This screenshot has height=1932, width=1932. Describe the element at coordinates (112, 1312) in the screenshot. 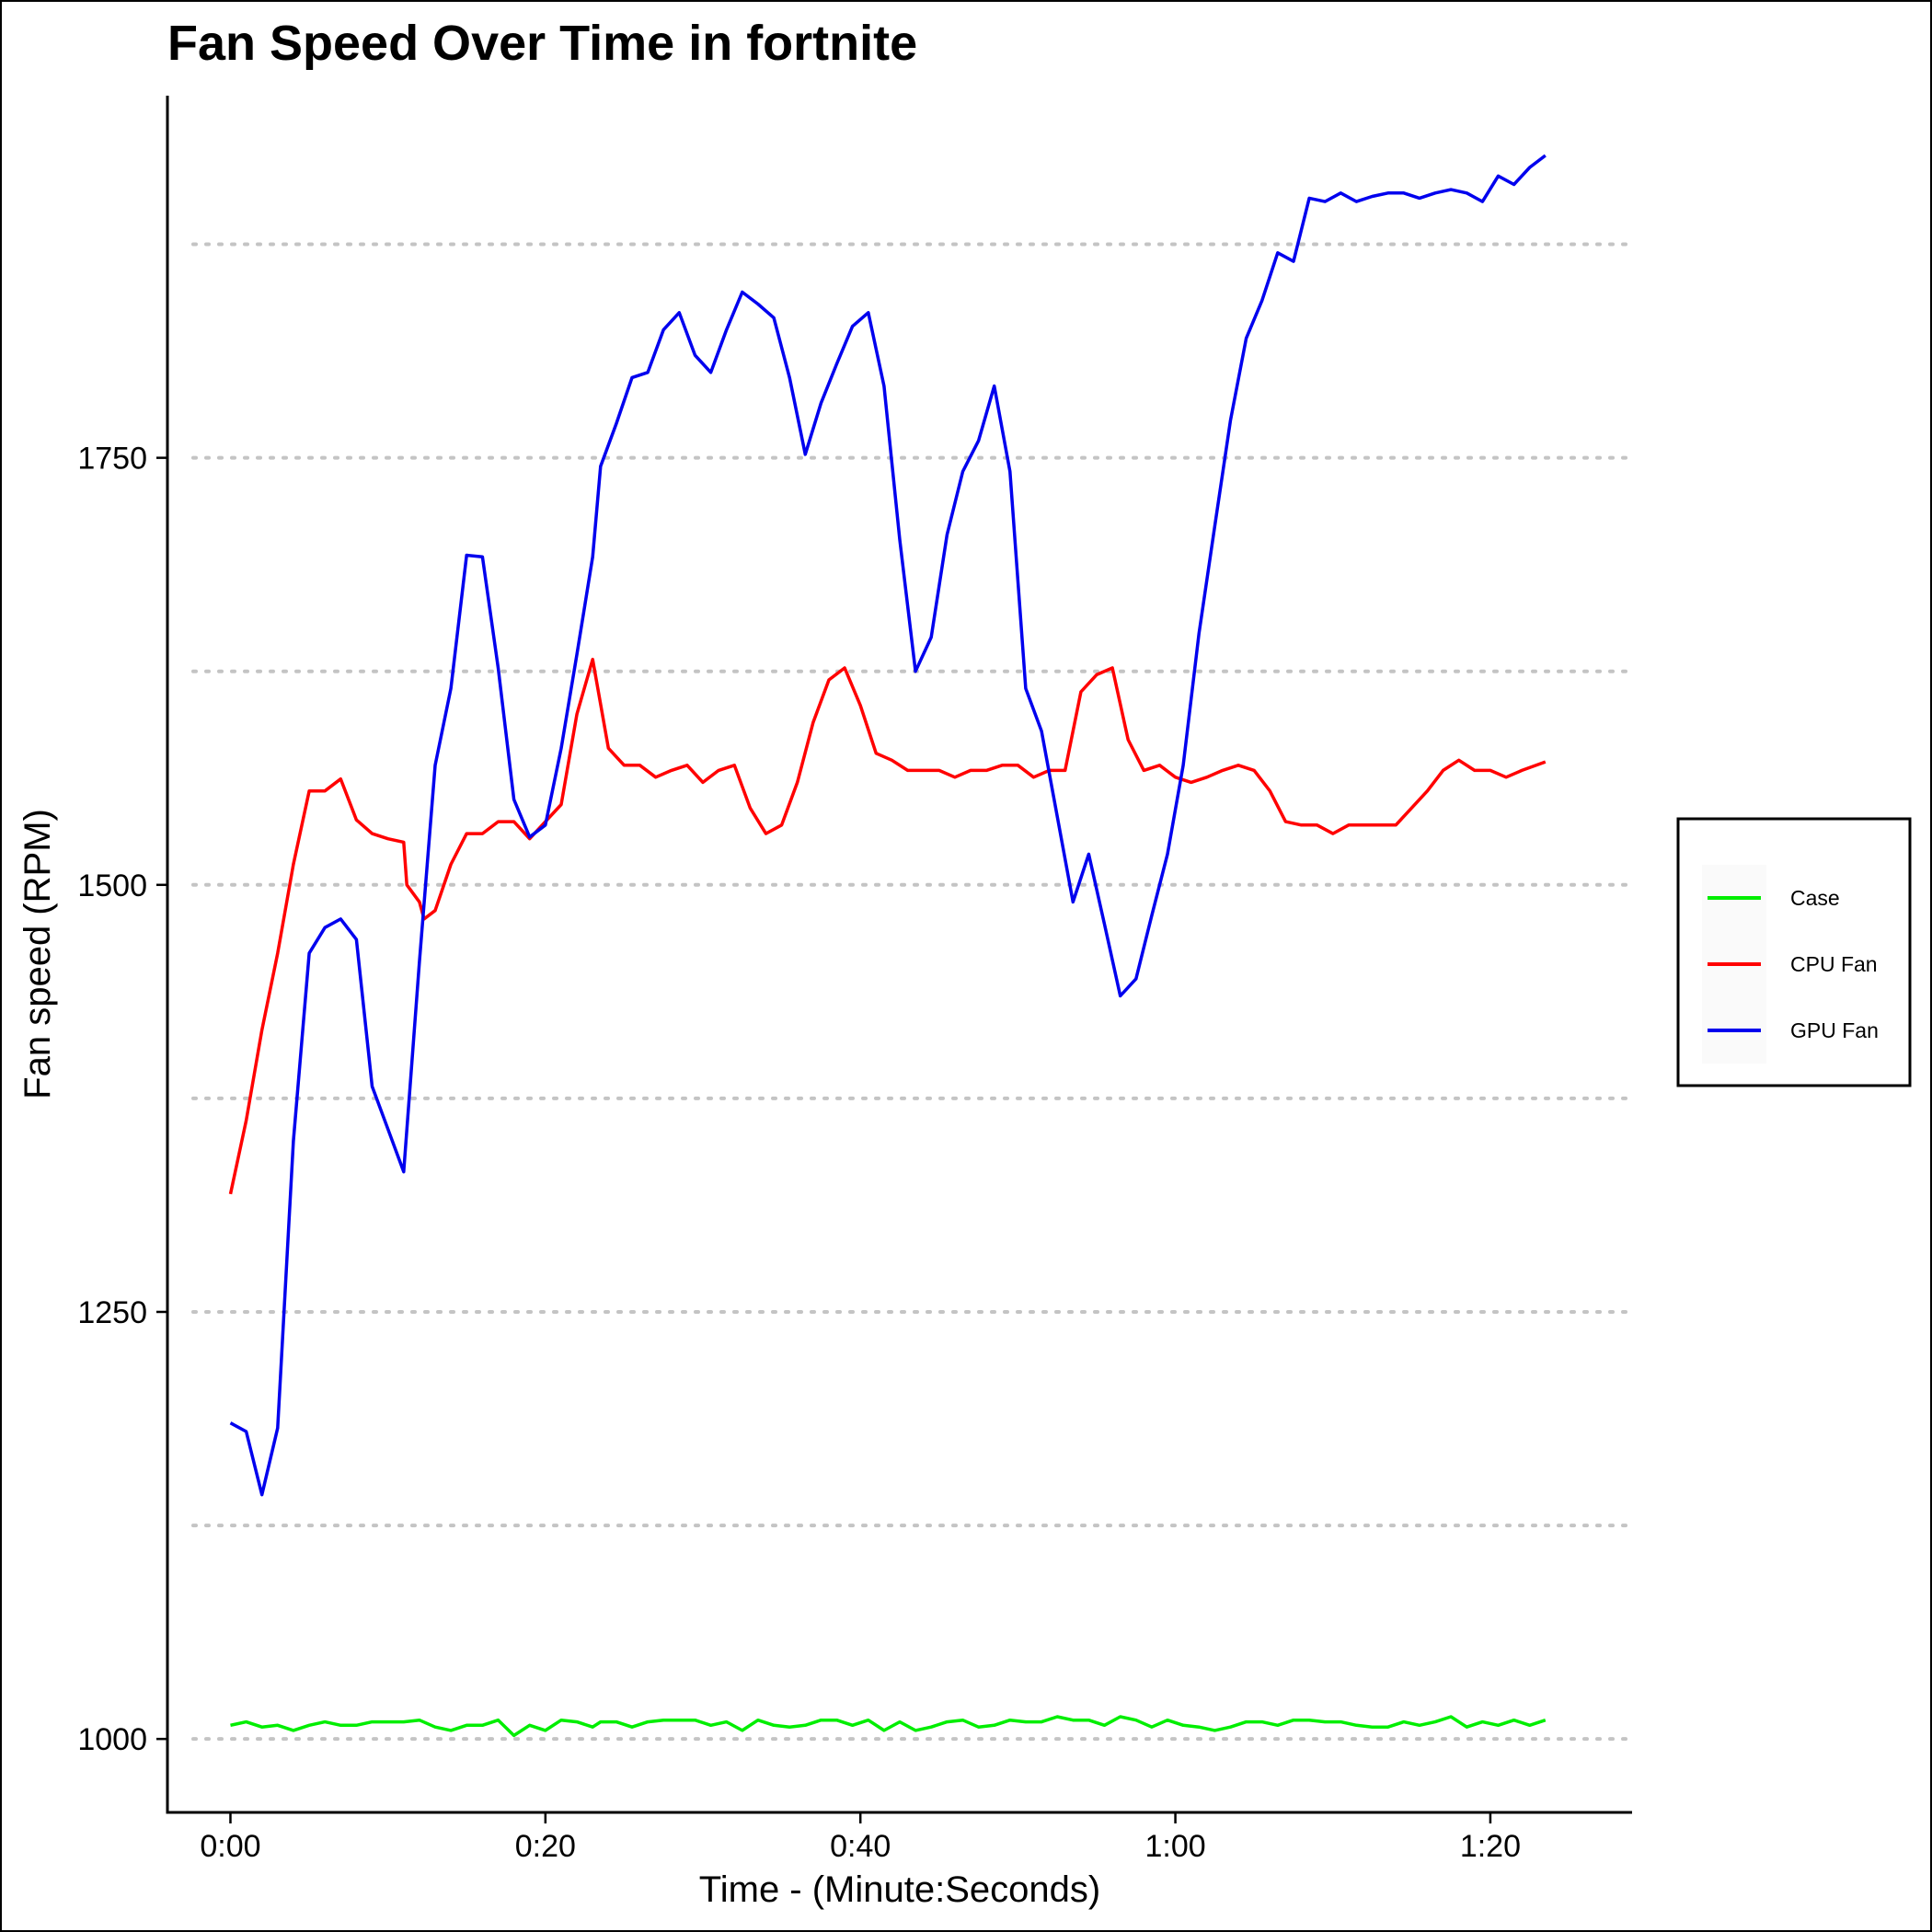

I see `y-tick-label: 1250` at that location.